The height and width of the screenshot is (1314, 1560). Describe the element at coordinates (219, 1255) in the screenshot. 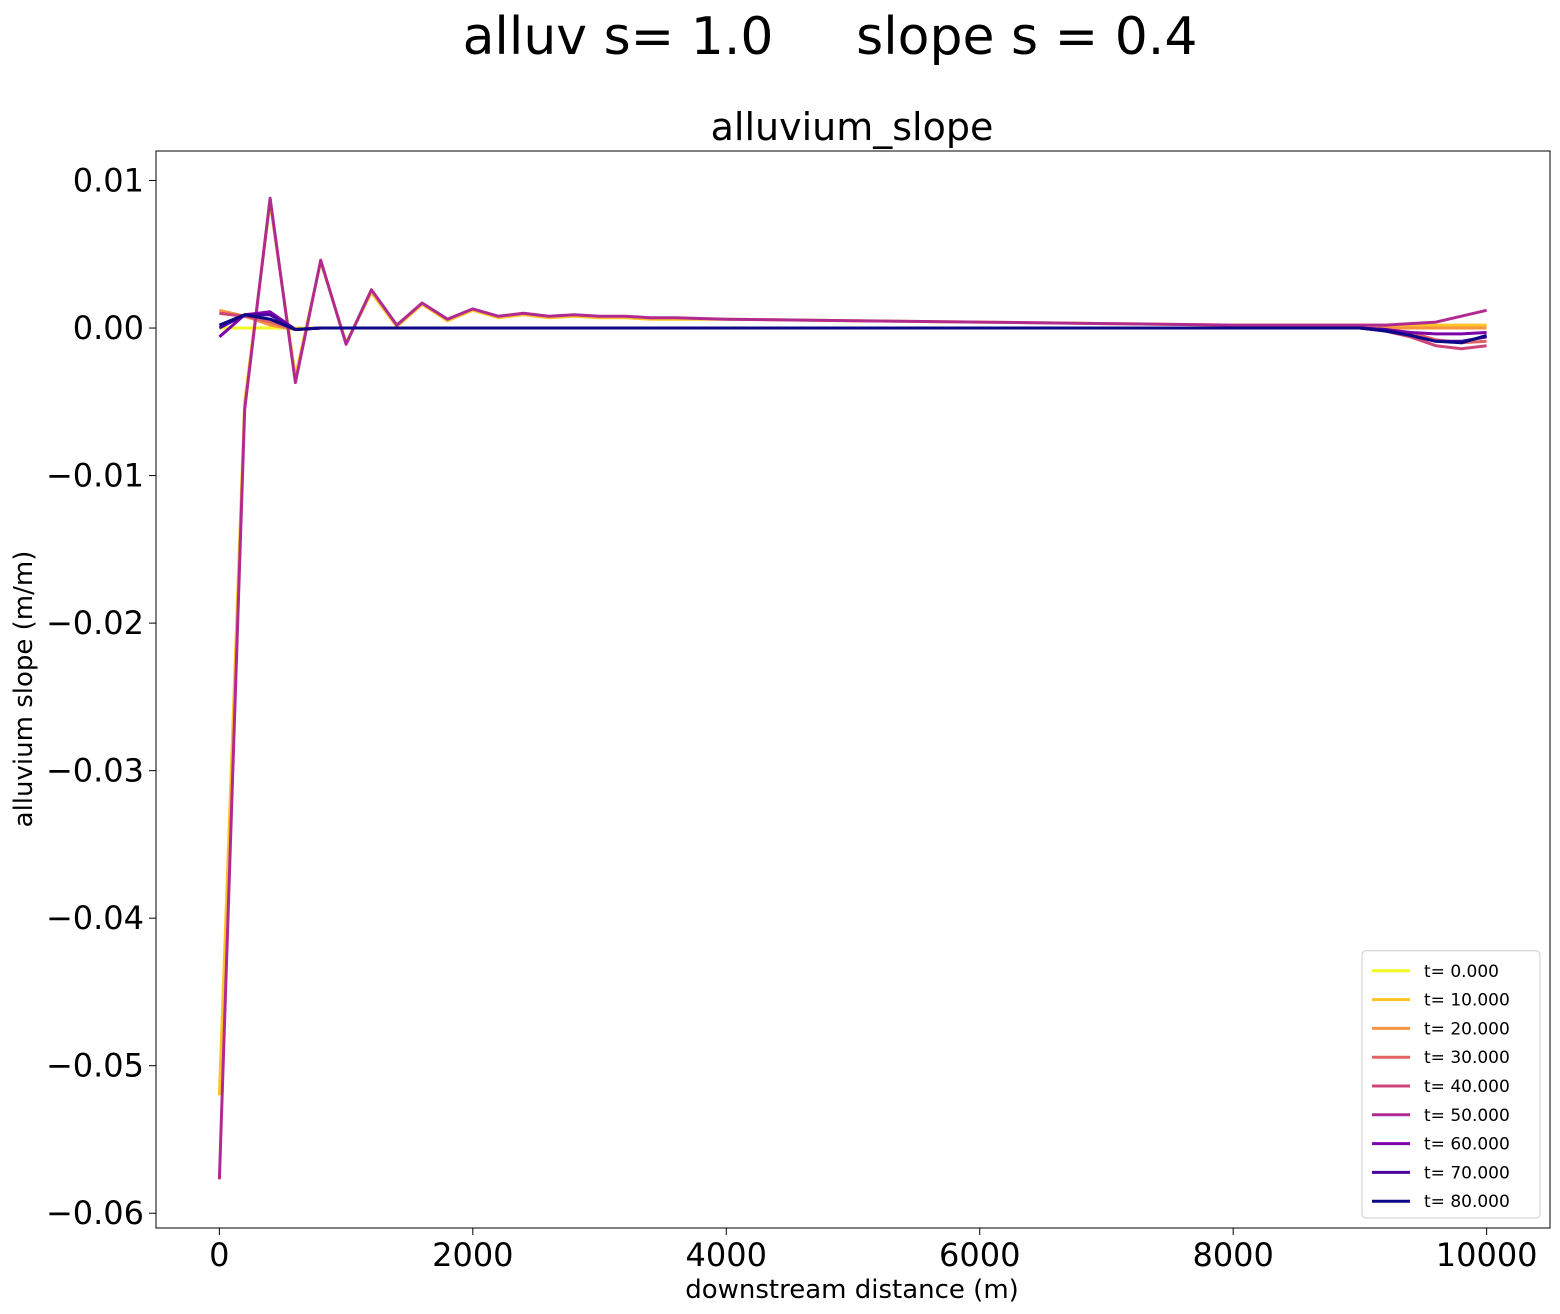

I see `x-tick-label: 0` at that location.